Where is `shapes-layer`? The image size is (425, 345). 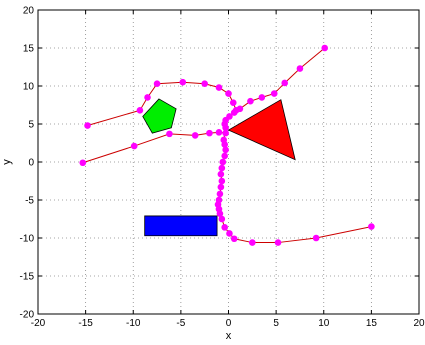 shapes-layer is located at coordinates (219, 167).